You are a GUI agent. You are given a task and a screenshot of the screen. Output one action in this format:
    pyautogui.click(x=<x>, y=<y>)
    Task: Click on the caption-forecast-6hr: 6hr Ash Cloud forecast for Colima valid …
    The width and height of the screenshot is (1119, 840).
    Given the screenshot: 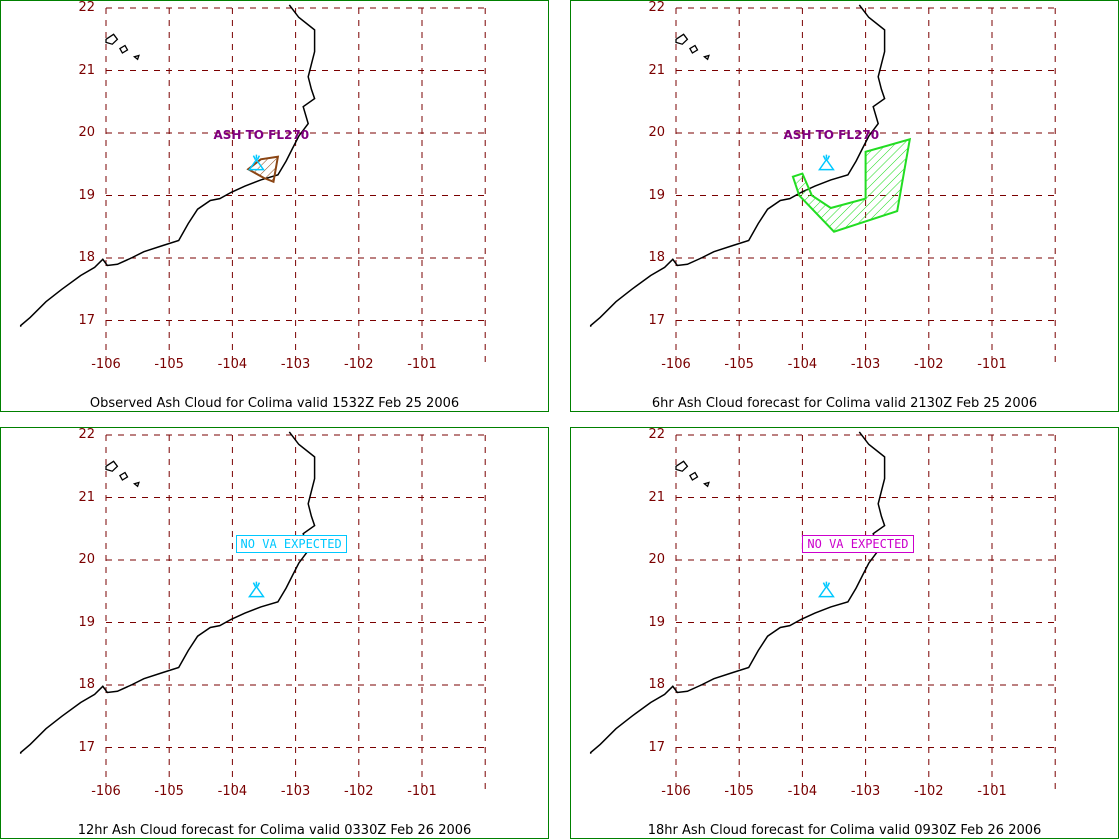 What is the action you would take?
    pyautogui.click(x=844, y=403)
    